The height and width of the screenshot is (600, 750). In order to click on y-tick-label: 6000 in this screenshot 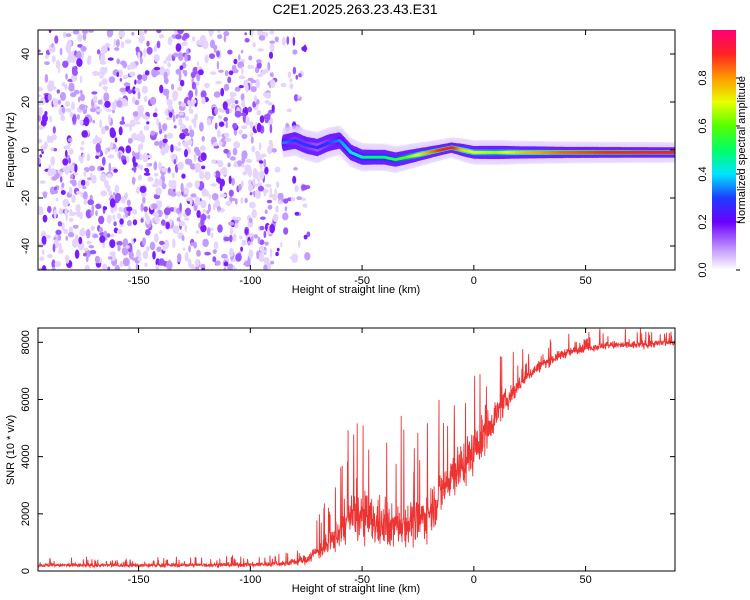, I will do `click(26, 399)`.